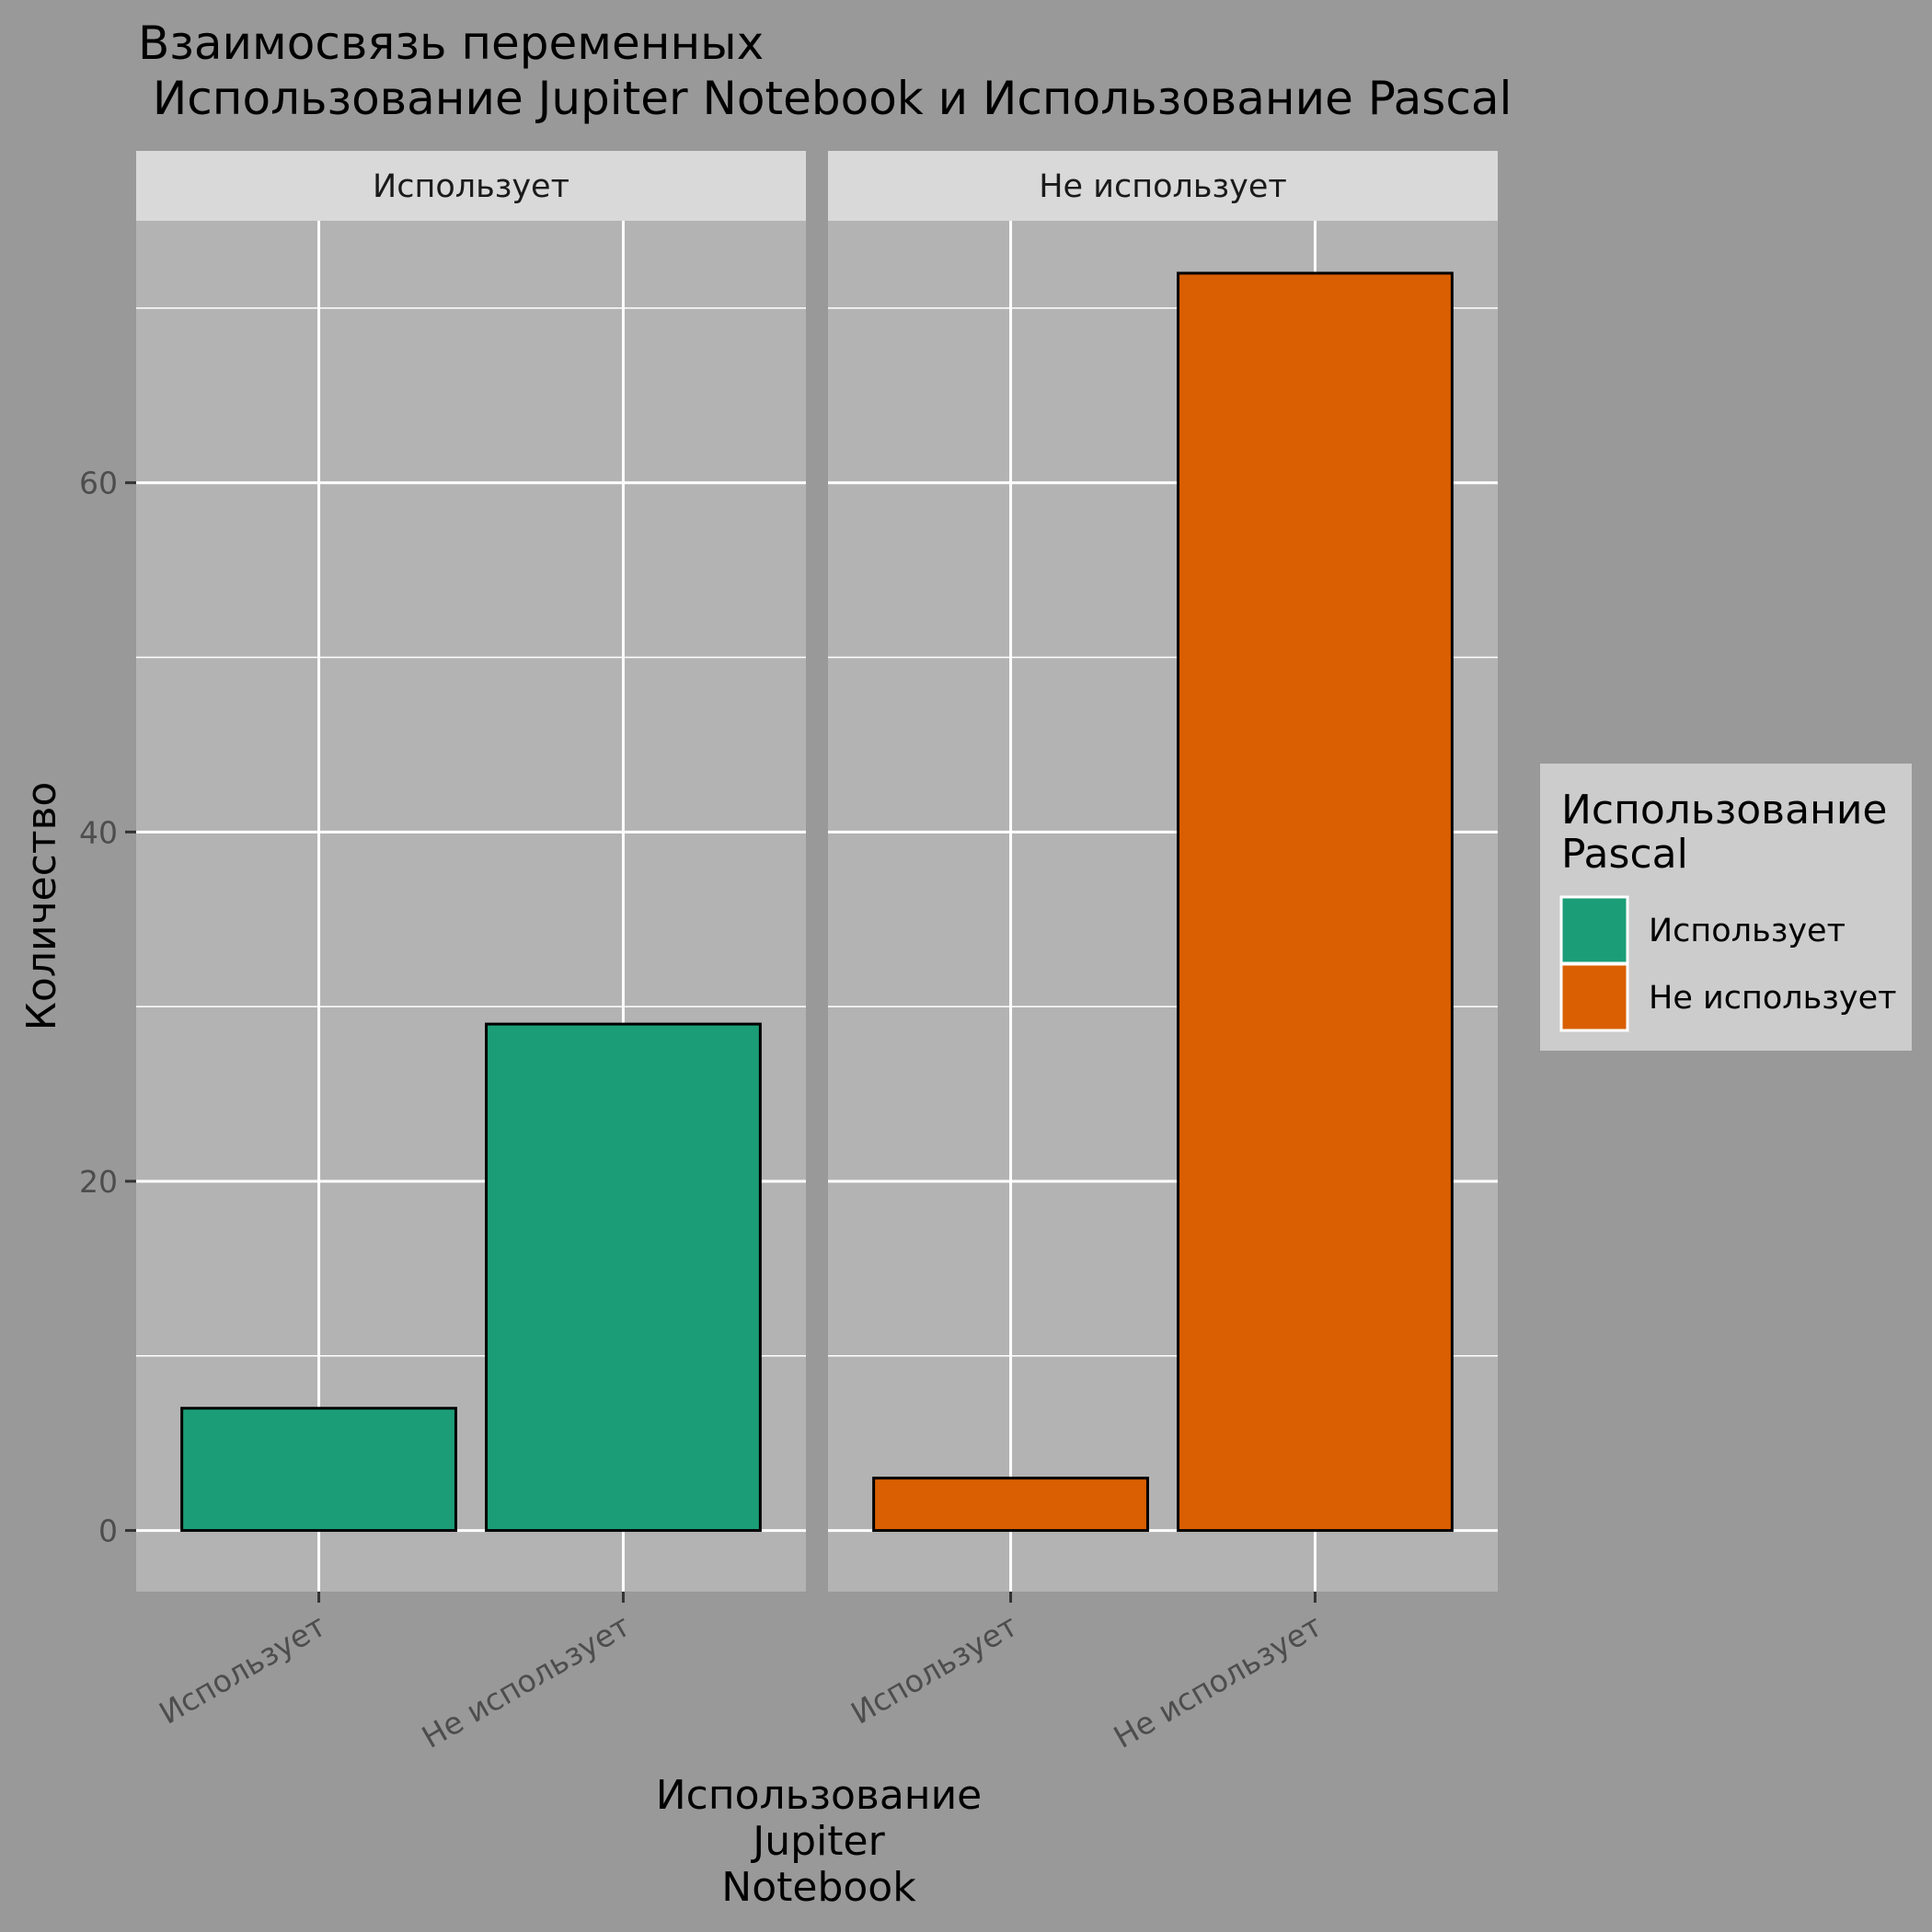  I want to click on legend-title-line: Pascal, so click(1624, 854).